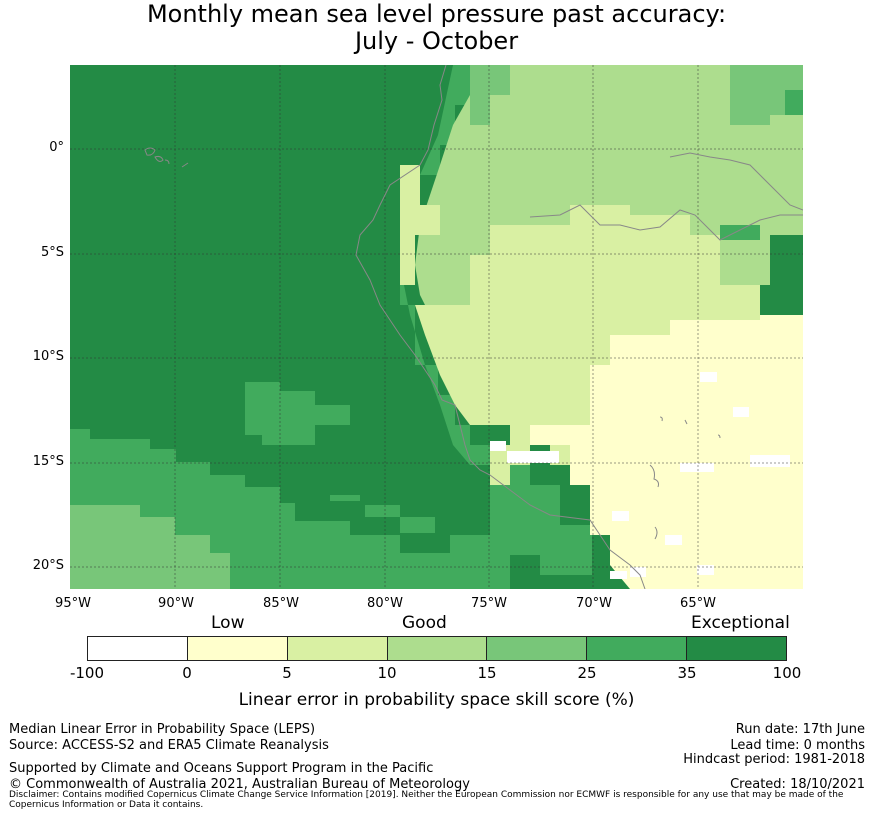  Describe the element at coordinates (281, 603) in the screenshot. I see `x-tick-label: 85°W` at that location.